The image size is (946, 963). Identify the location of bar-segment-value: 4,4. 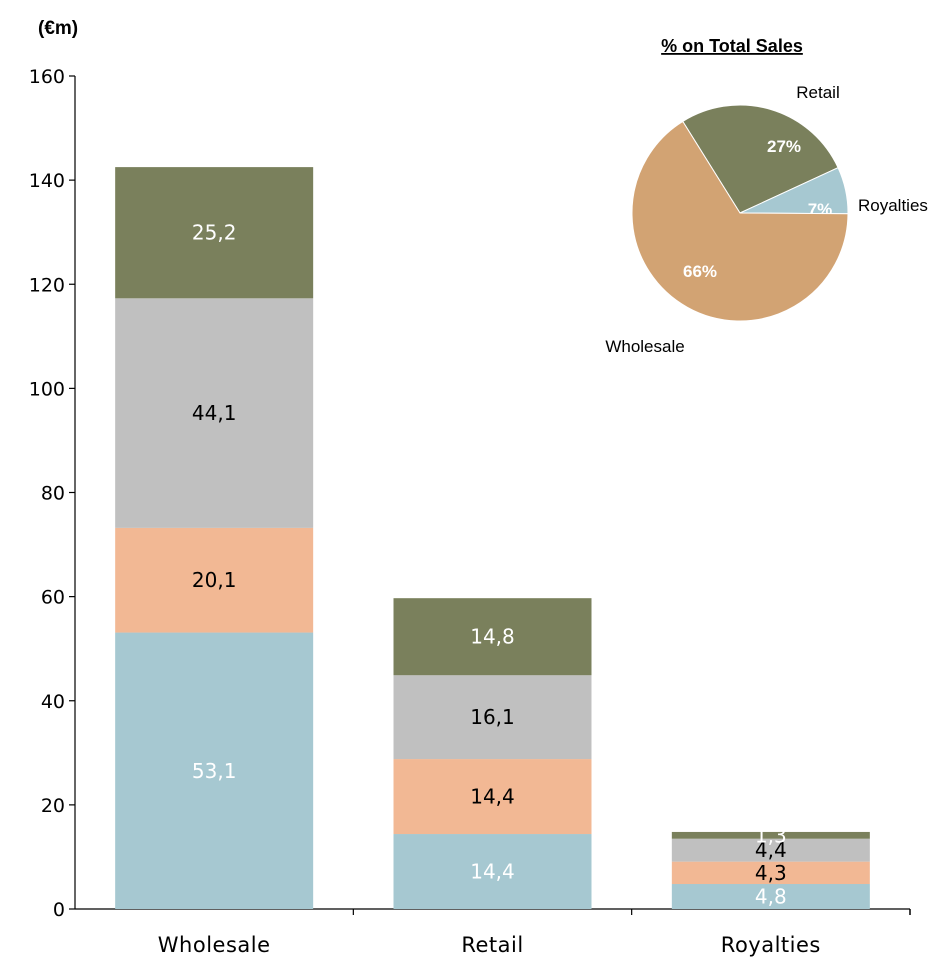
(771, 850).